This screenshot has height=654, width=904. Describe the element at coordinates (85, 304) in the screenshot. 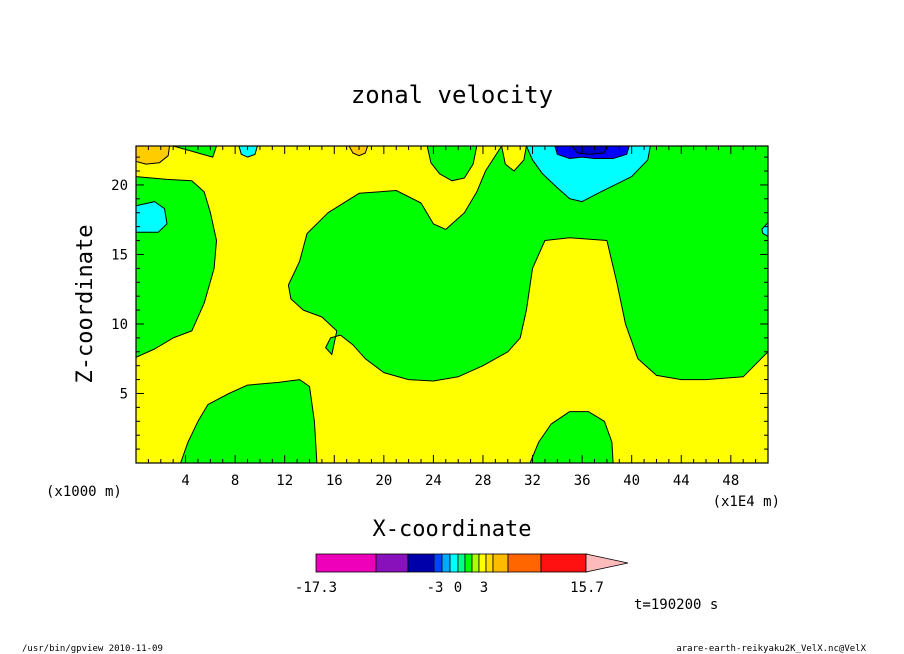

I see `y-axis-label: Z-coordinate` at that location.